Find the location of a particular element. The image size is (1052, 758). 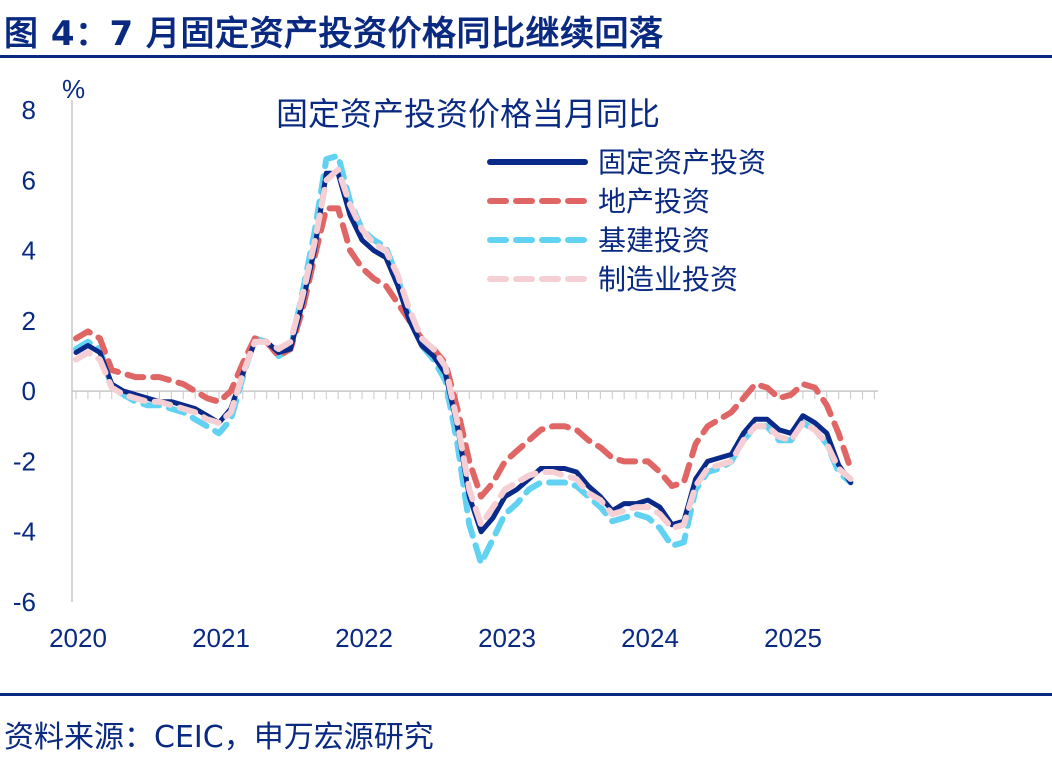

legend-label: 地产投资 is located at coordinates (654, 201).